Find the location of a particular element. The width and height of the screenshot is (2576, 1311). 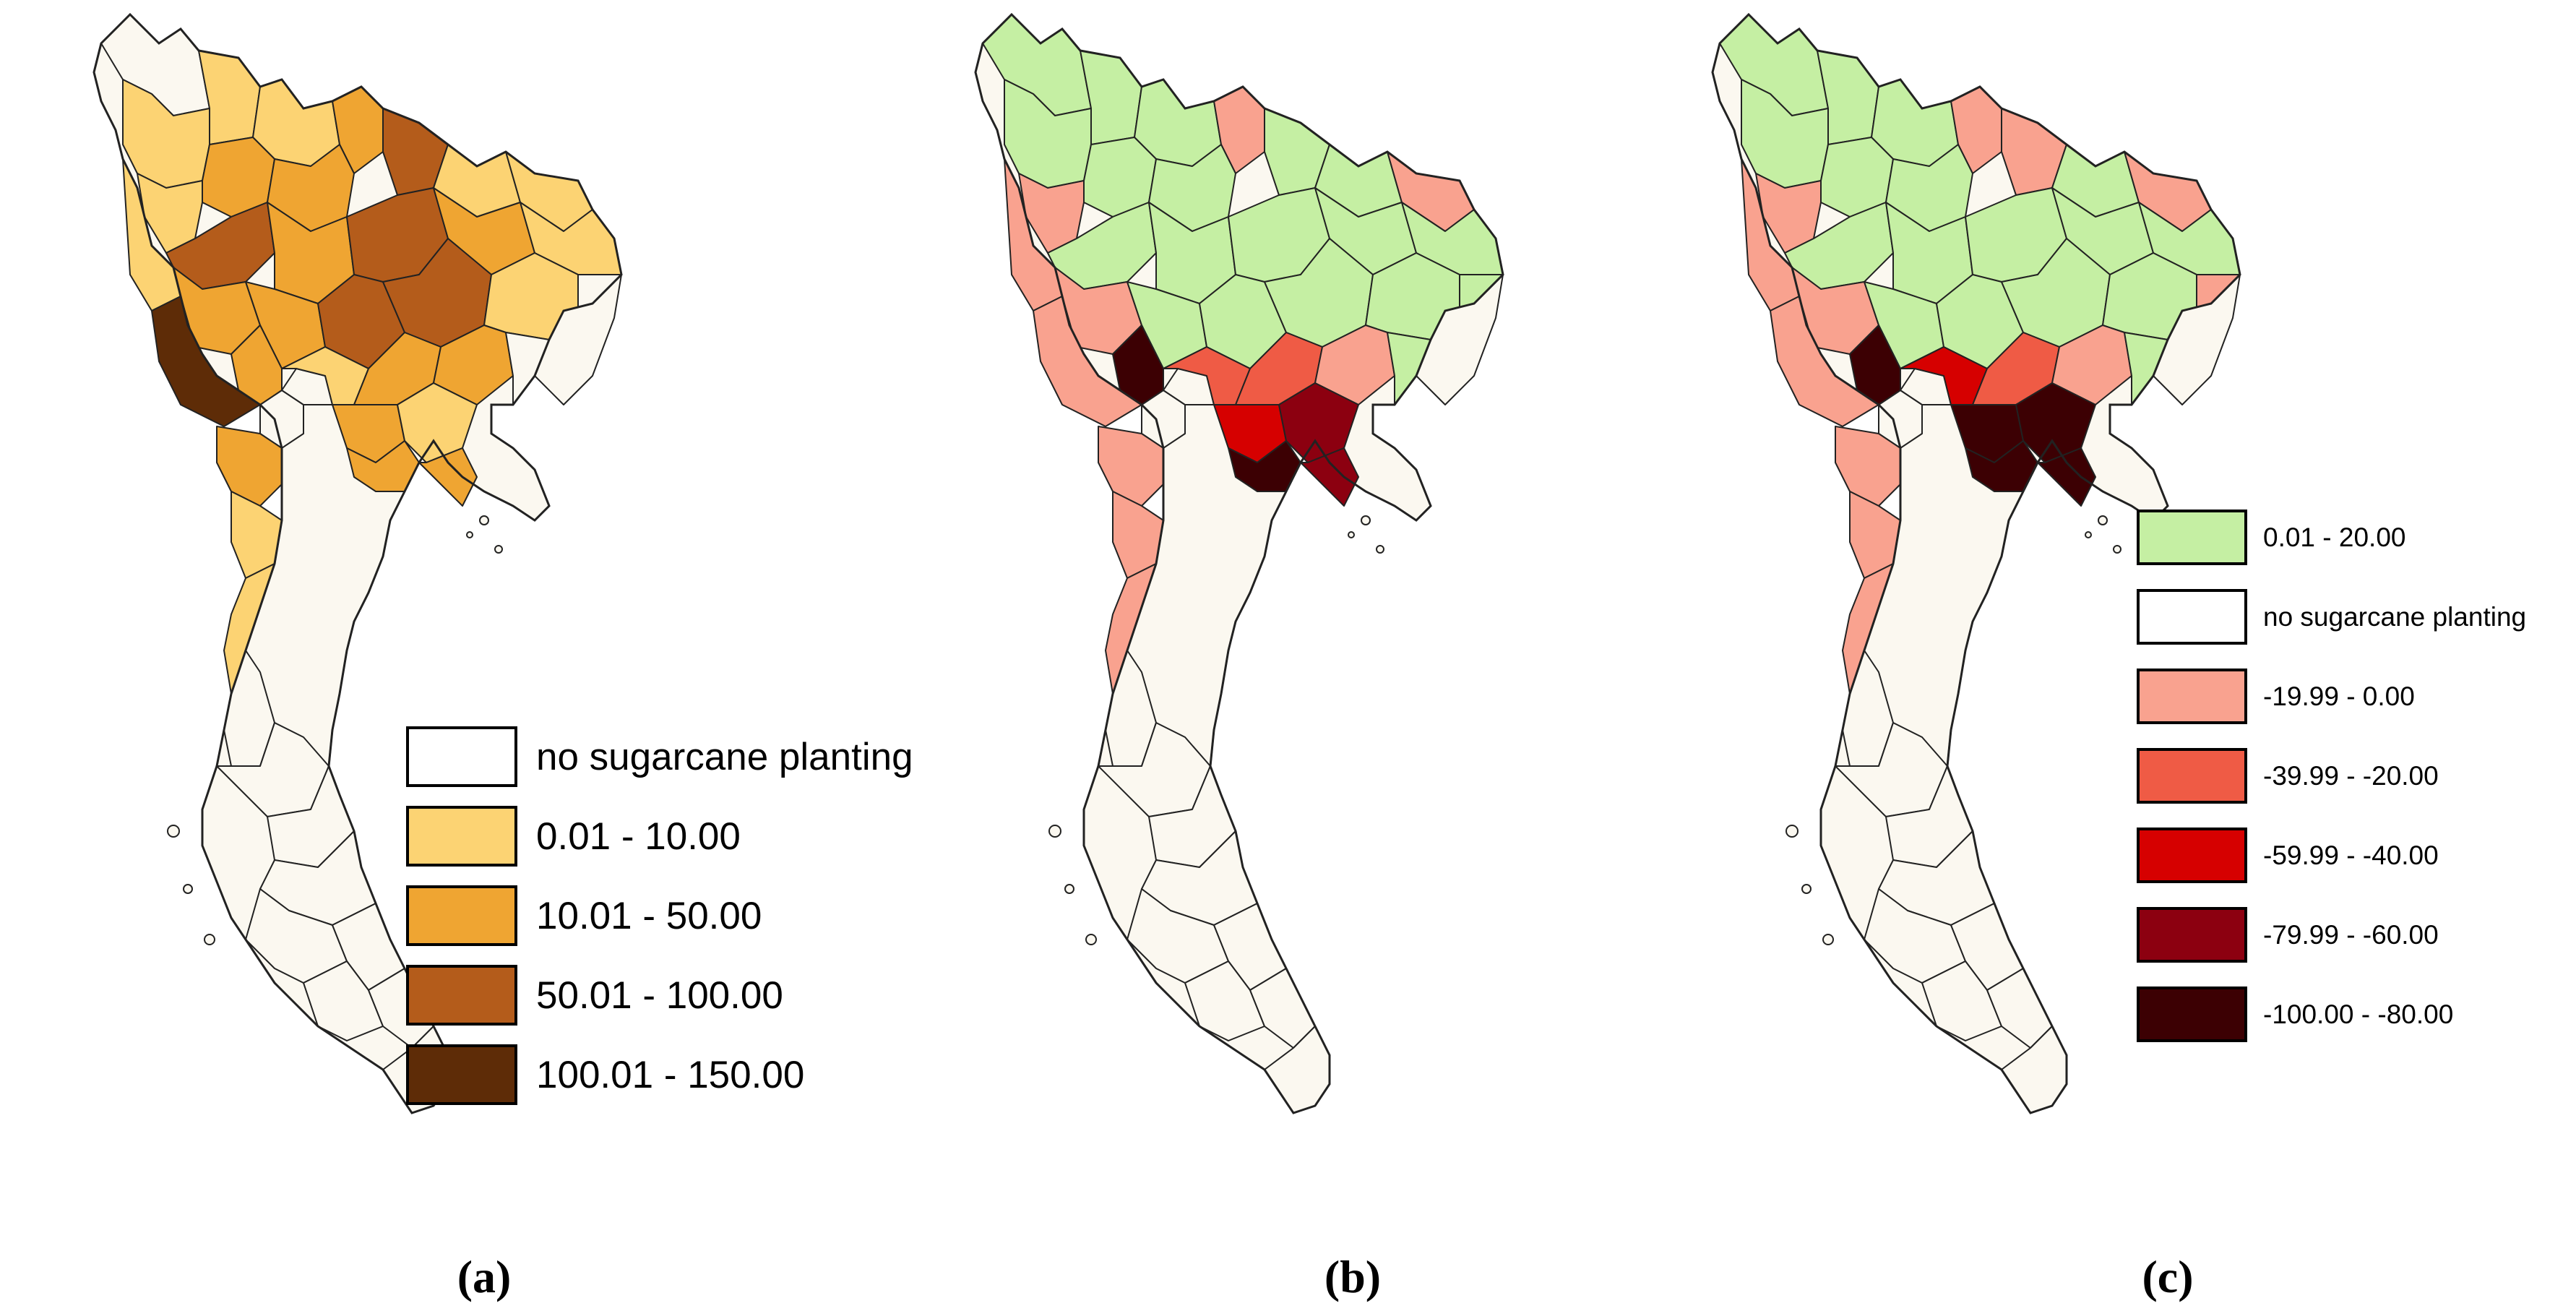

legend-item: -59.99 - -40.00 is located at coordinates (2288, 855).